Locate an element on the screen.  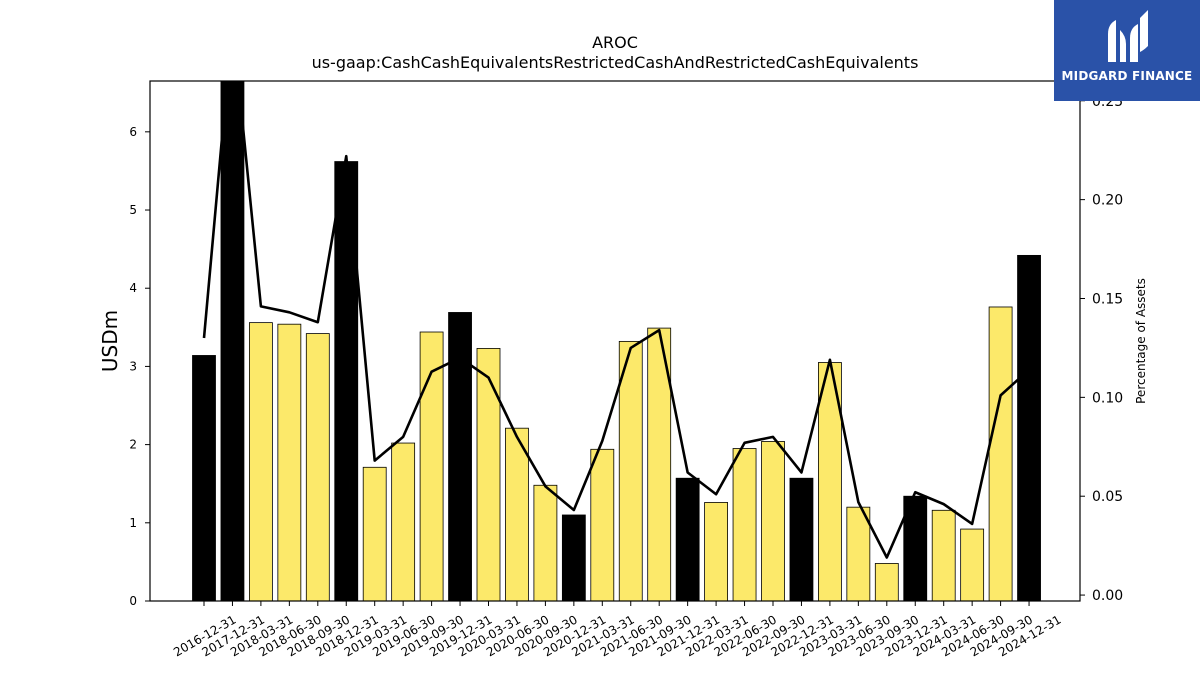
y-axis-label: USDm is located at coordinates (110, 341).